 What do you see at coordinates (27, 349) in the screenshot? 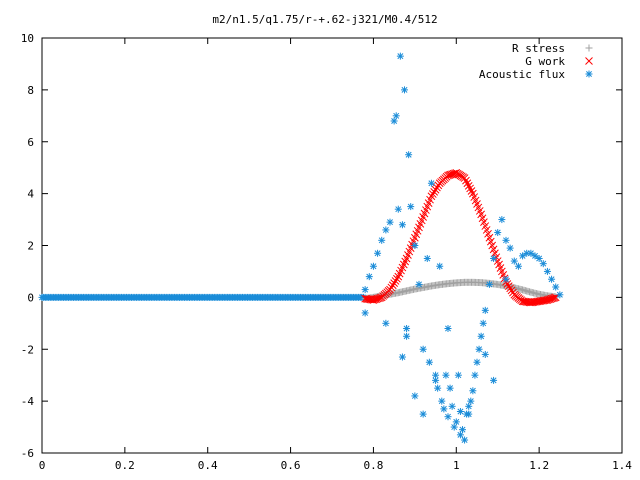
I see `y-tick-label: -2` at bounding box center [27, 349].